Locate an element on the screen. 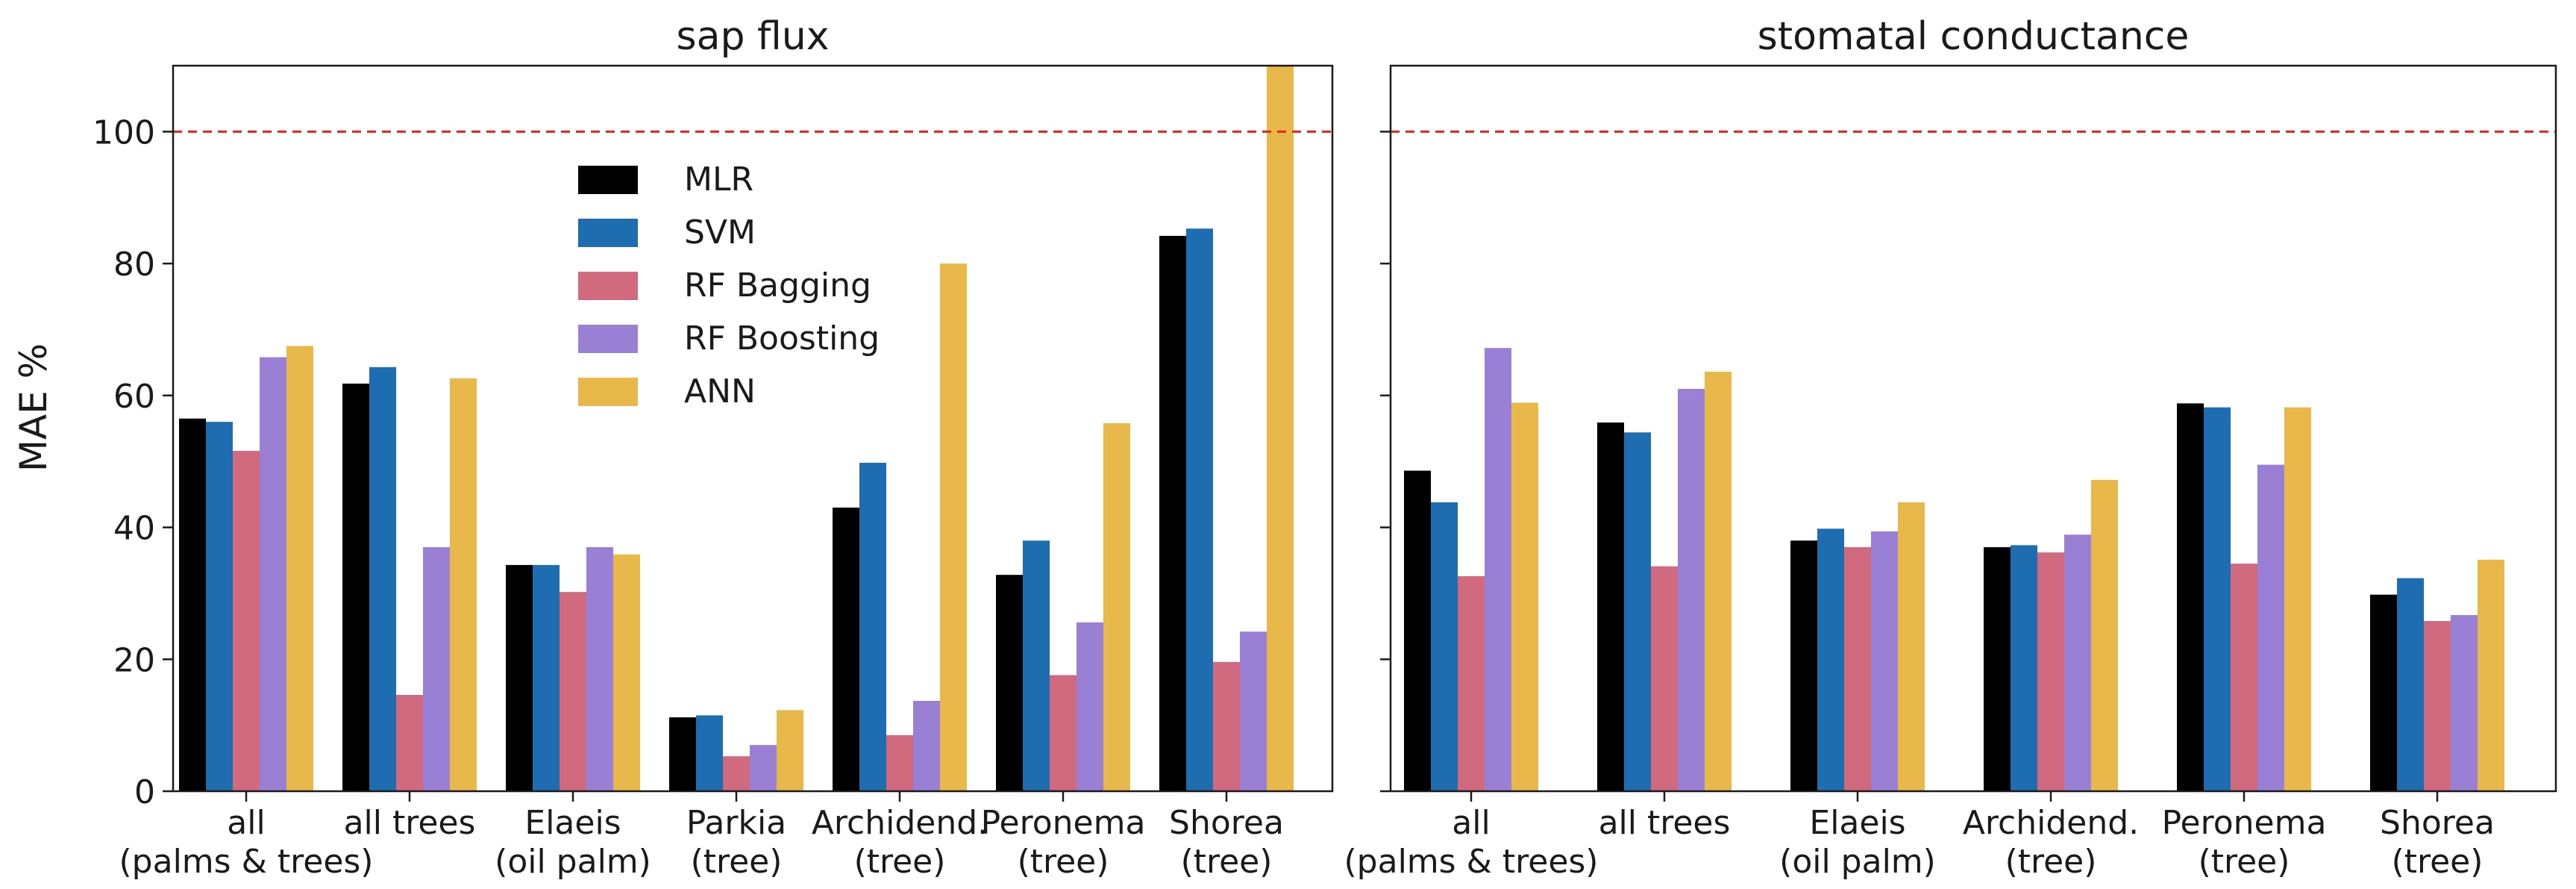 This screenshot has height=889, width=2576. panel-title: sap flux is located at coordinates (753, 36).